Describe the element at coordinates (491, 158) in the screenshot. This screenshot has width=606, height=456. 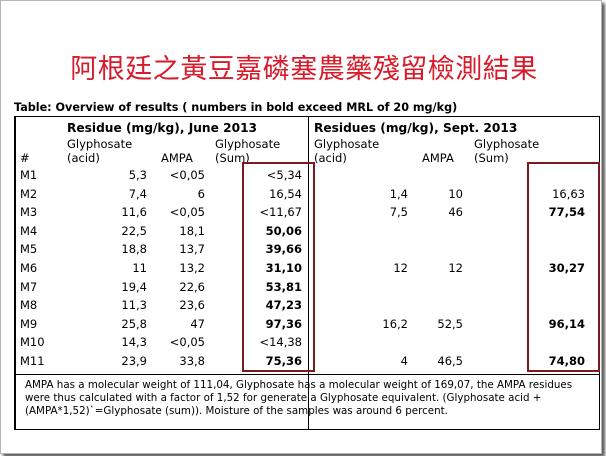
I see `header-sept-glyphosate-sum-line2: (Sum)` at that location.